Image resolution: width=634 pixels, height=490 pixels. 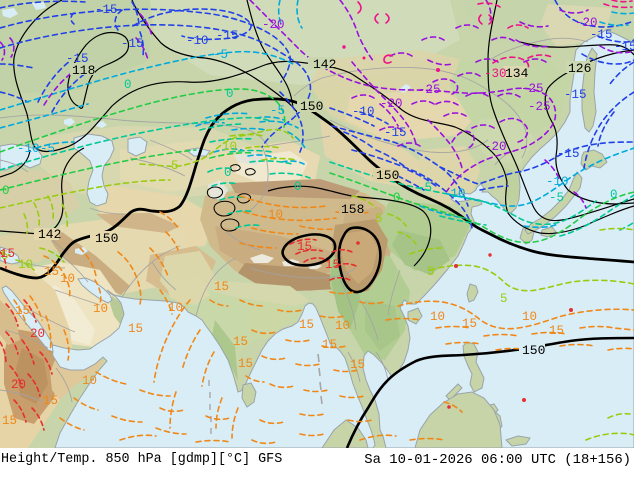 What do you see at coordinates (517, 73) in the screenshot?
I see `svg-text: 134` at bounding box center [517, 73].